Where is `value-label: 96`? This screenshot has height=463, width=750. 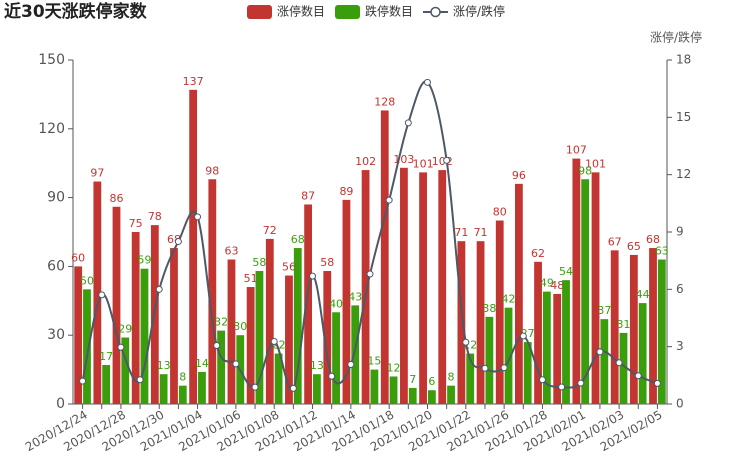 value-label: 96 is located at coordinates (519, 175).